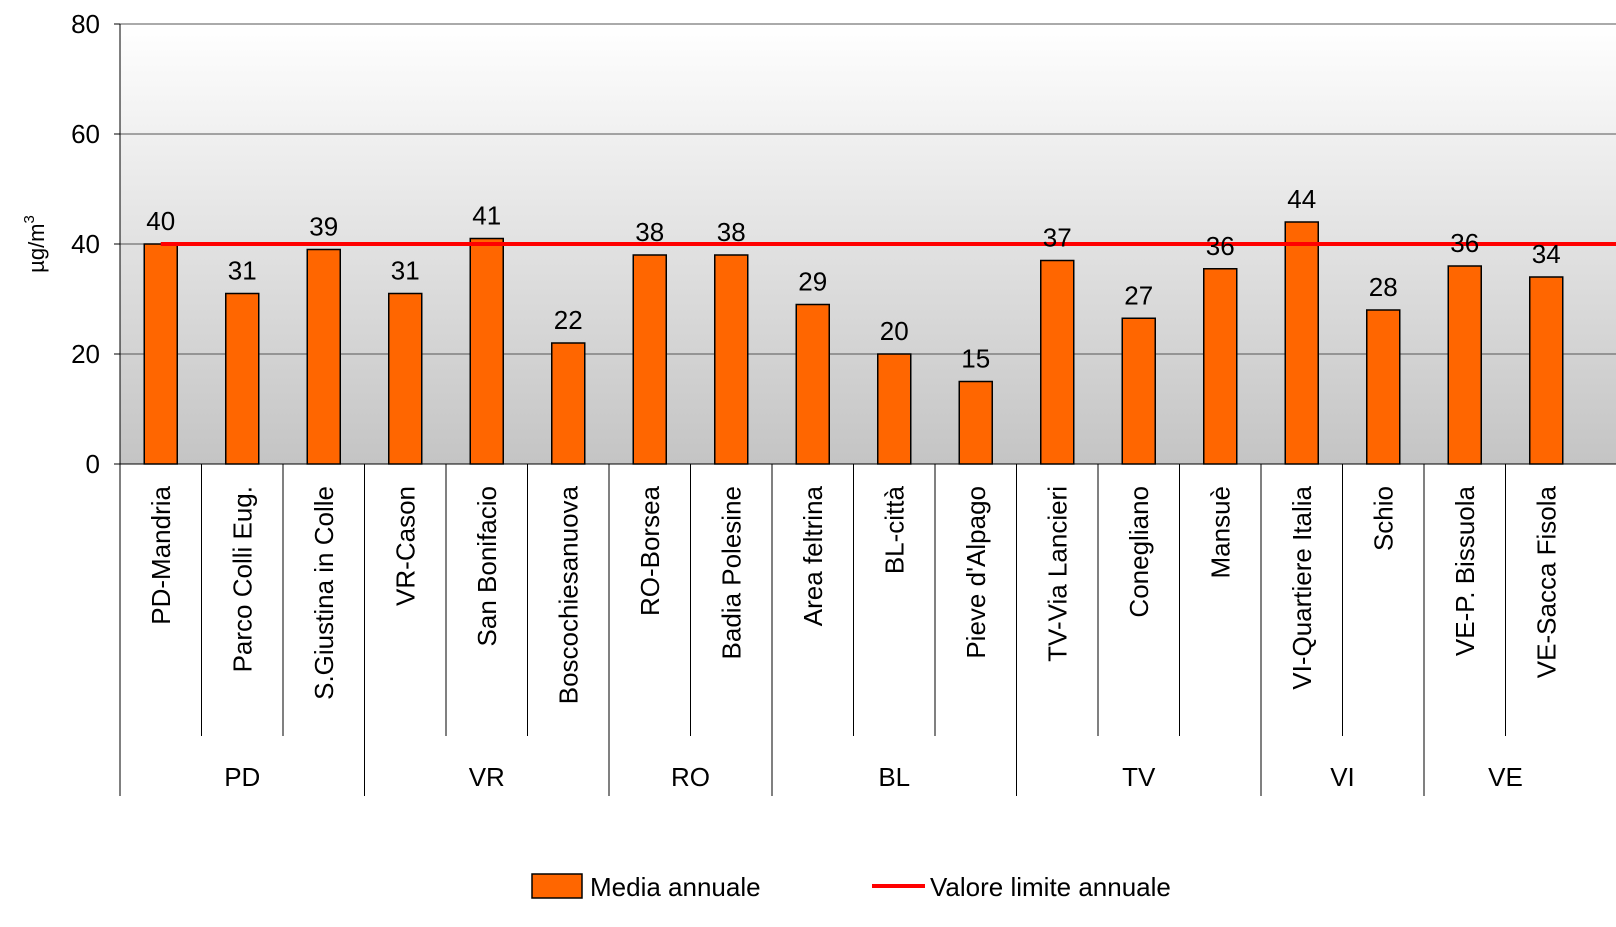  I want to click on y-axis-title-unit: µg/m, so click(36, 247).